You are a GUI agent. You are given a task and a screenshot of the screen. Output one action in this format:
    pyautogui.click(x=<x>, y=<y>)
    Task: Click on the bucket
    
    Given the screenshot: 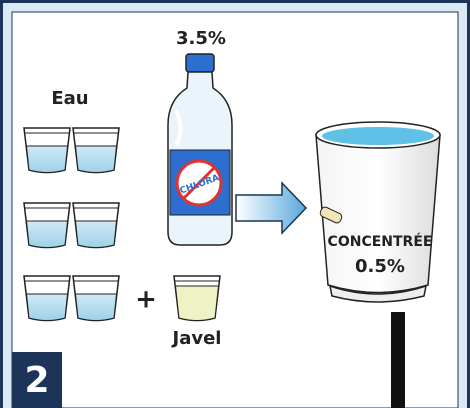 What is the action you would take?
    pyautogui.click(x=378, y=212)
    